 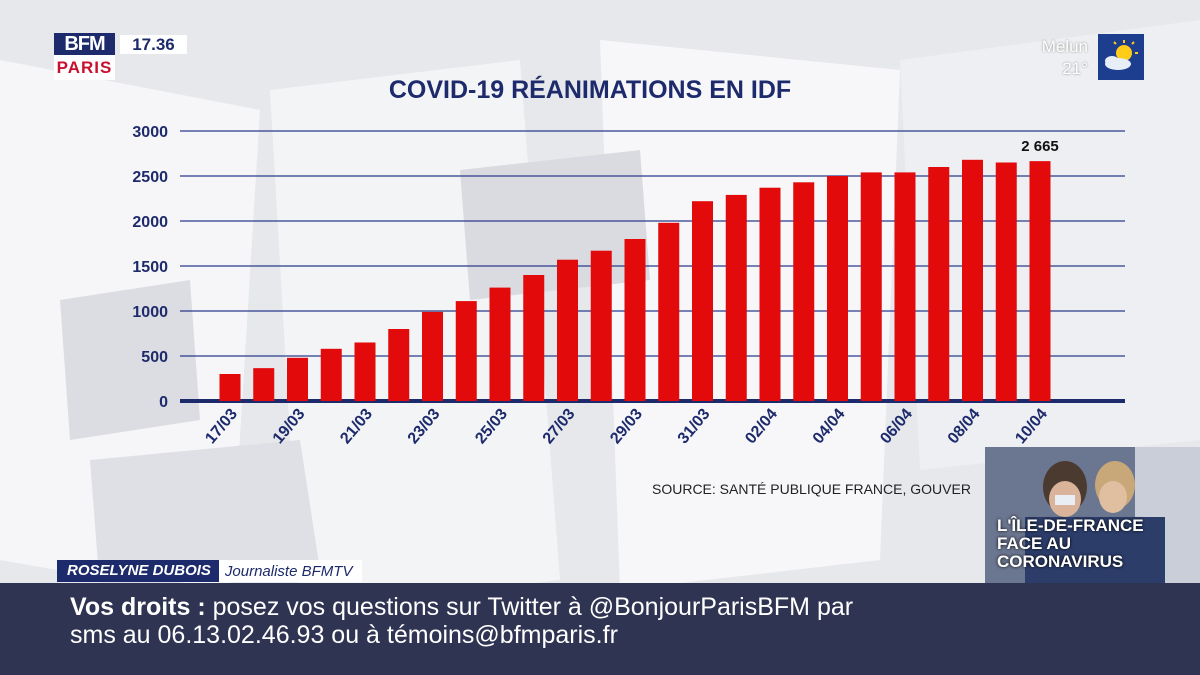 I want to click on x-tick-label: 21/03, so click(x=356, y=427).